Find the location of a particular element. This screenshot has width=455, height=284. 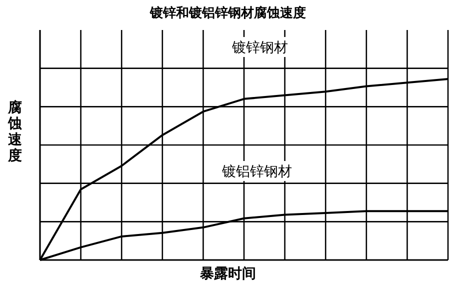

text: 镀锌钢材 is located at coordinates (259, 48).